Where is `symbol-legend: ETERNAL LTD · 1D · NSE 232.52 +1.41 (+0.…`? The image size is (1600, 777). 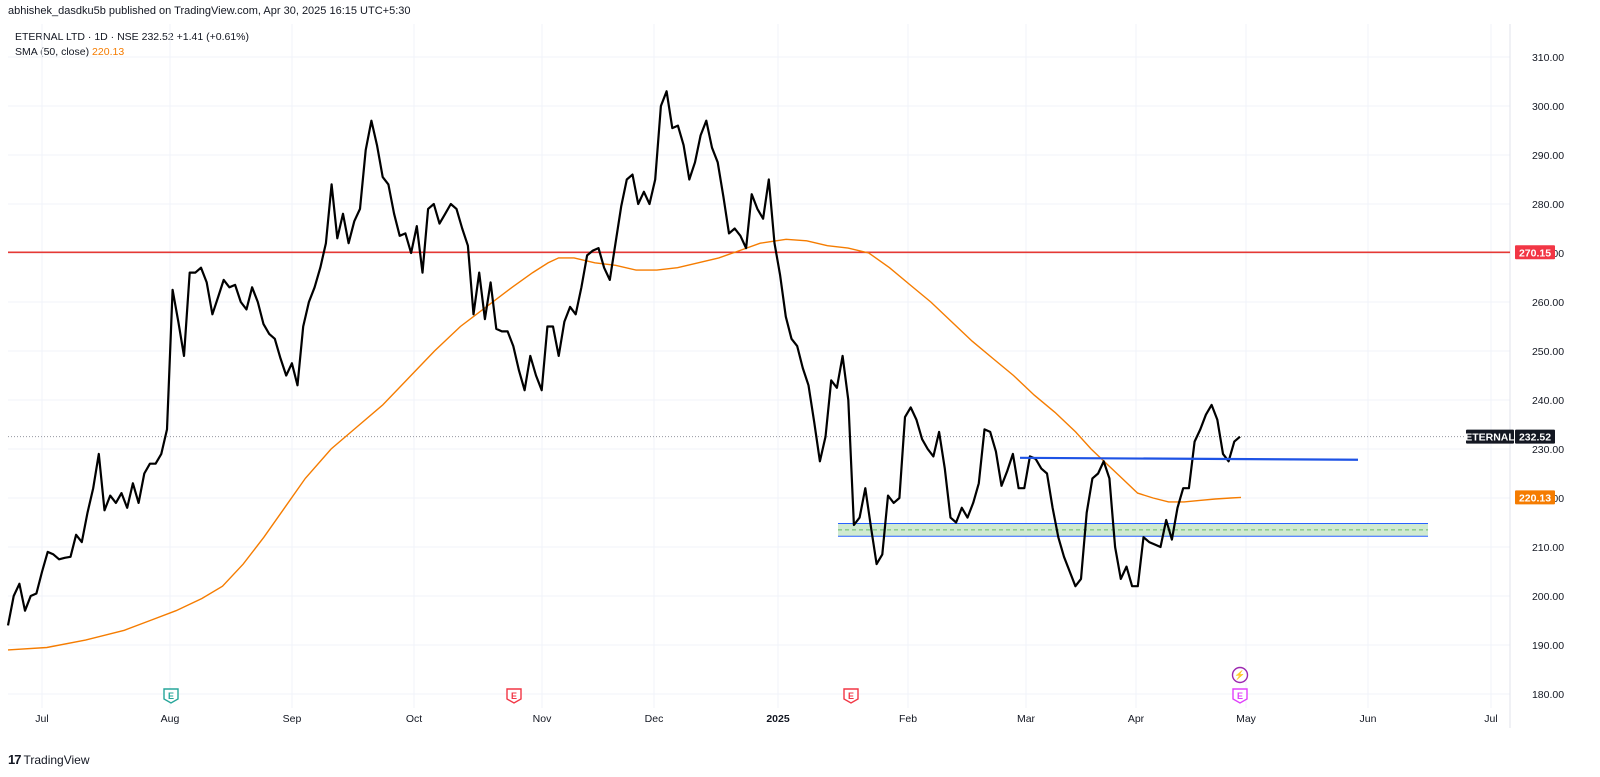
symbol-legend: ETERNAL LTD · 1D · NSE 232.52 +1.41 (+0.… is located at coordinates (132, 37).